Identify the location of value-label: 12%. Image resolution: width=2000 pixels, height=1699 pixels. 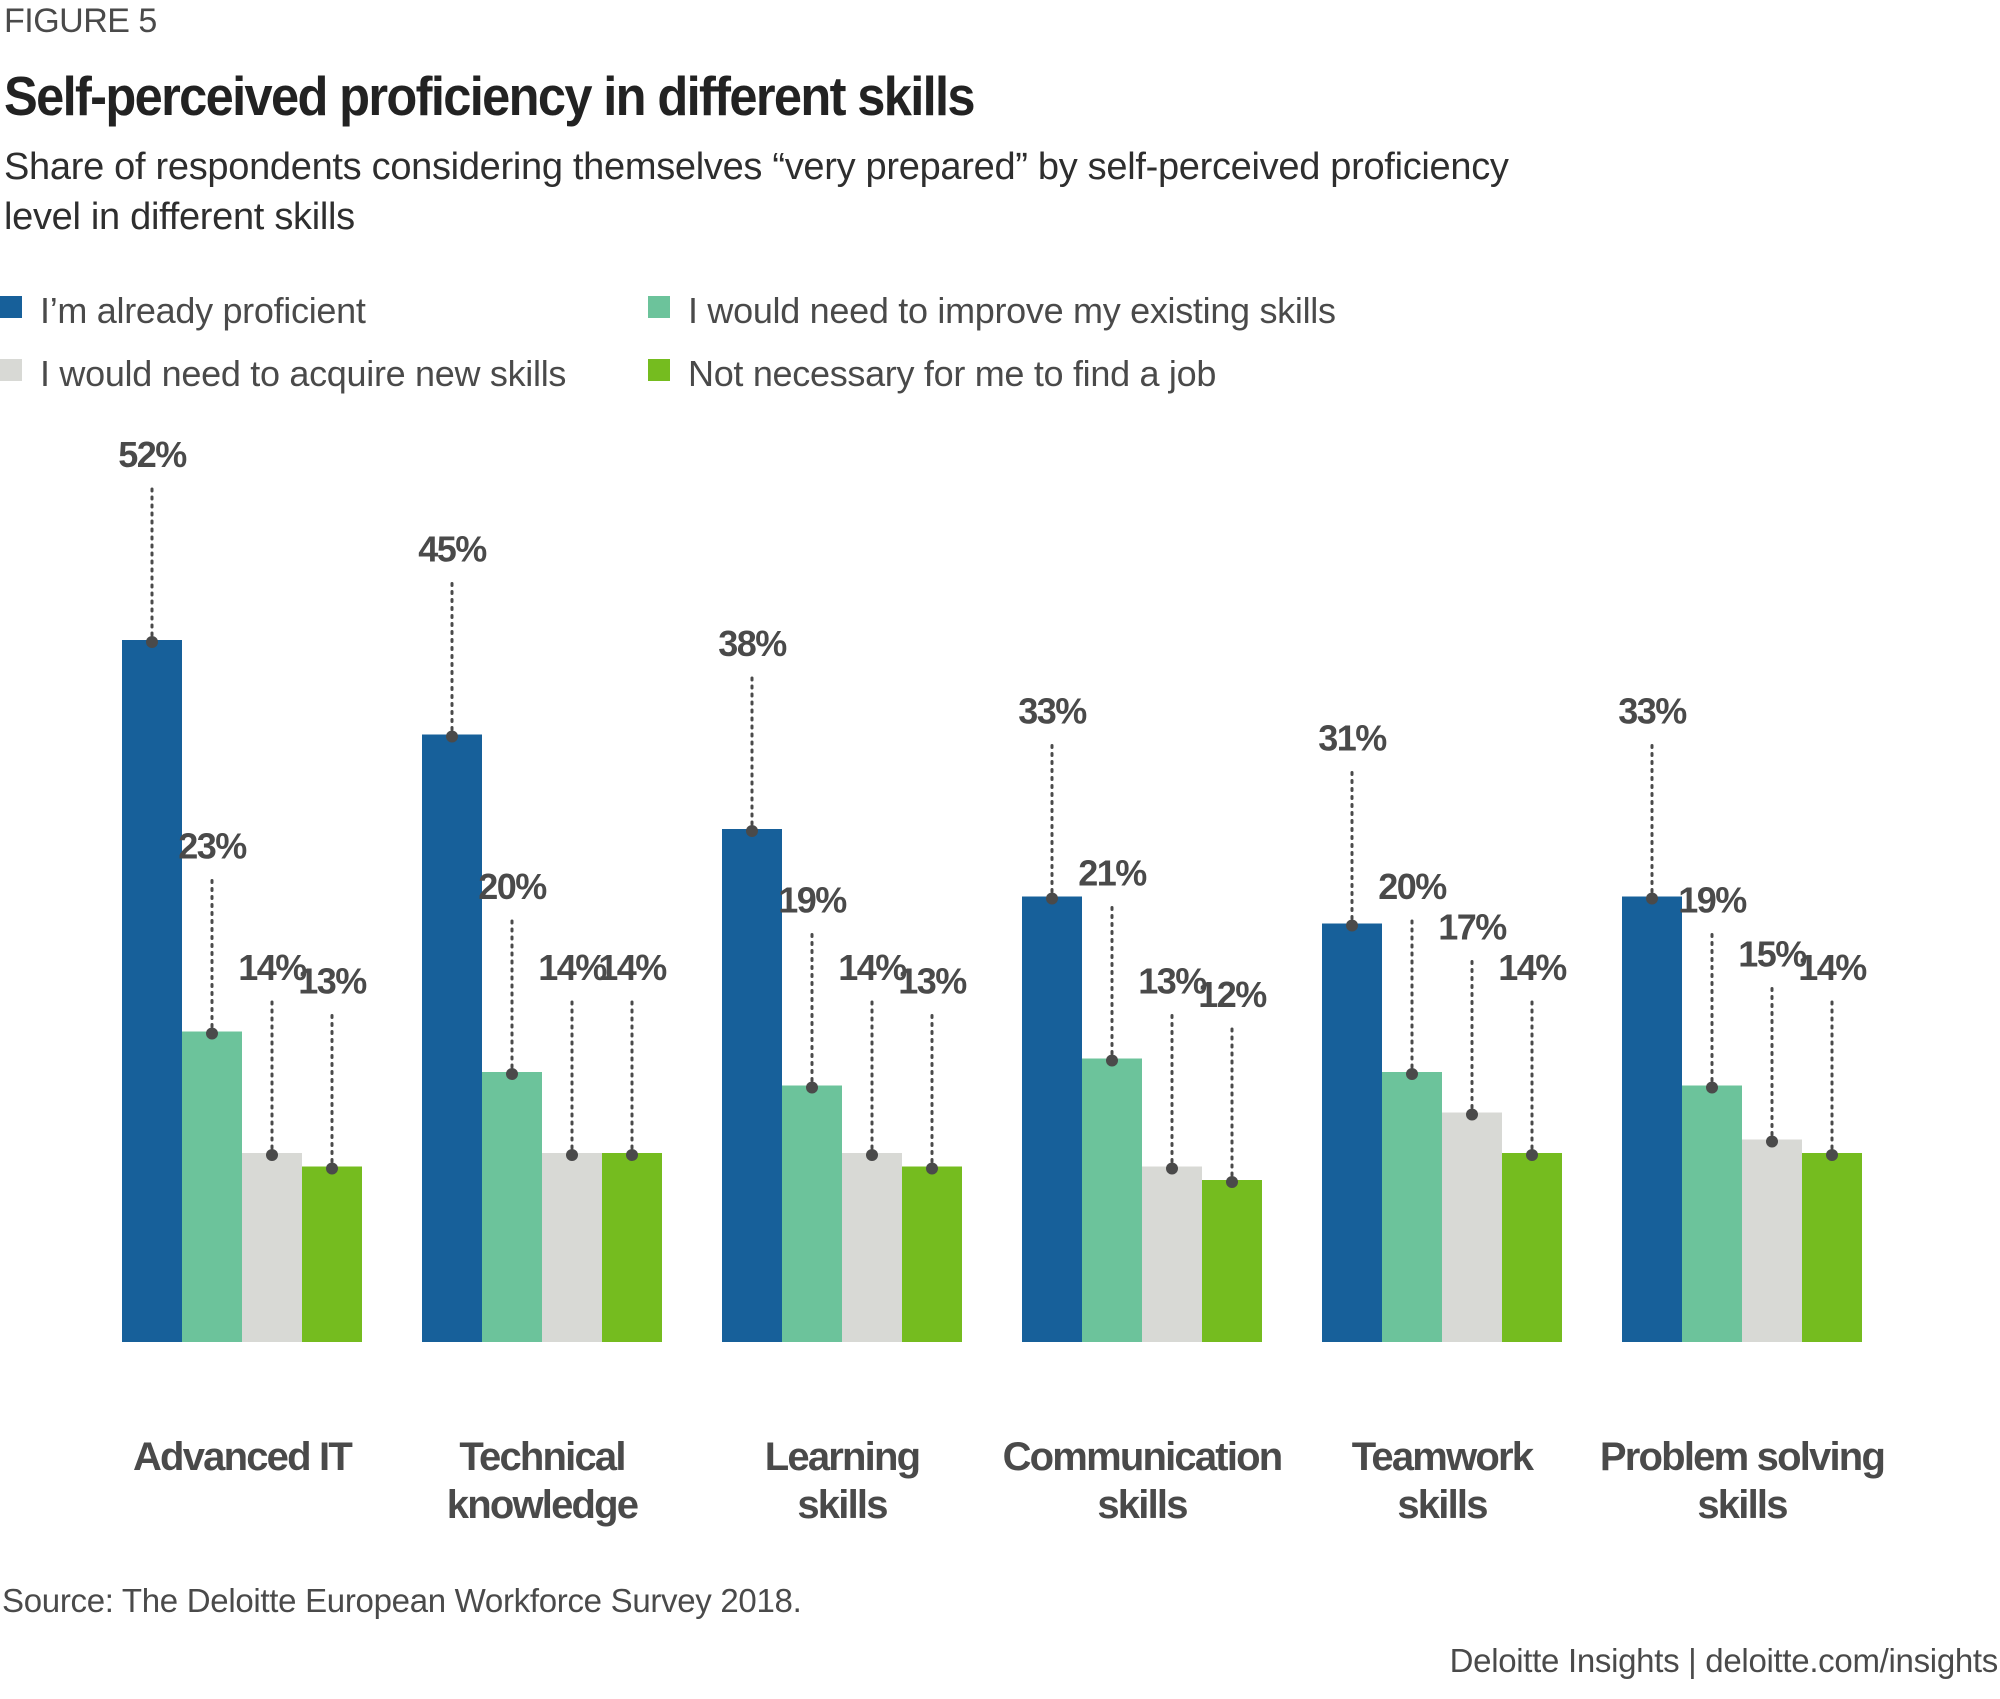
(1232, 994).